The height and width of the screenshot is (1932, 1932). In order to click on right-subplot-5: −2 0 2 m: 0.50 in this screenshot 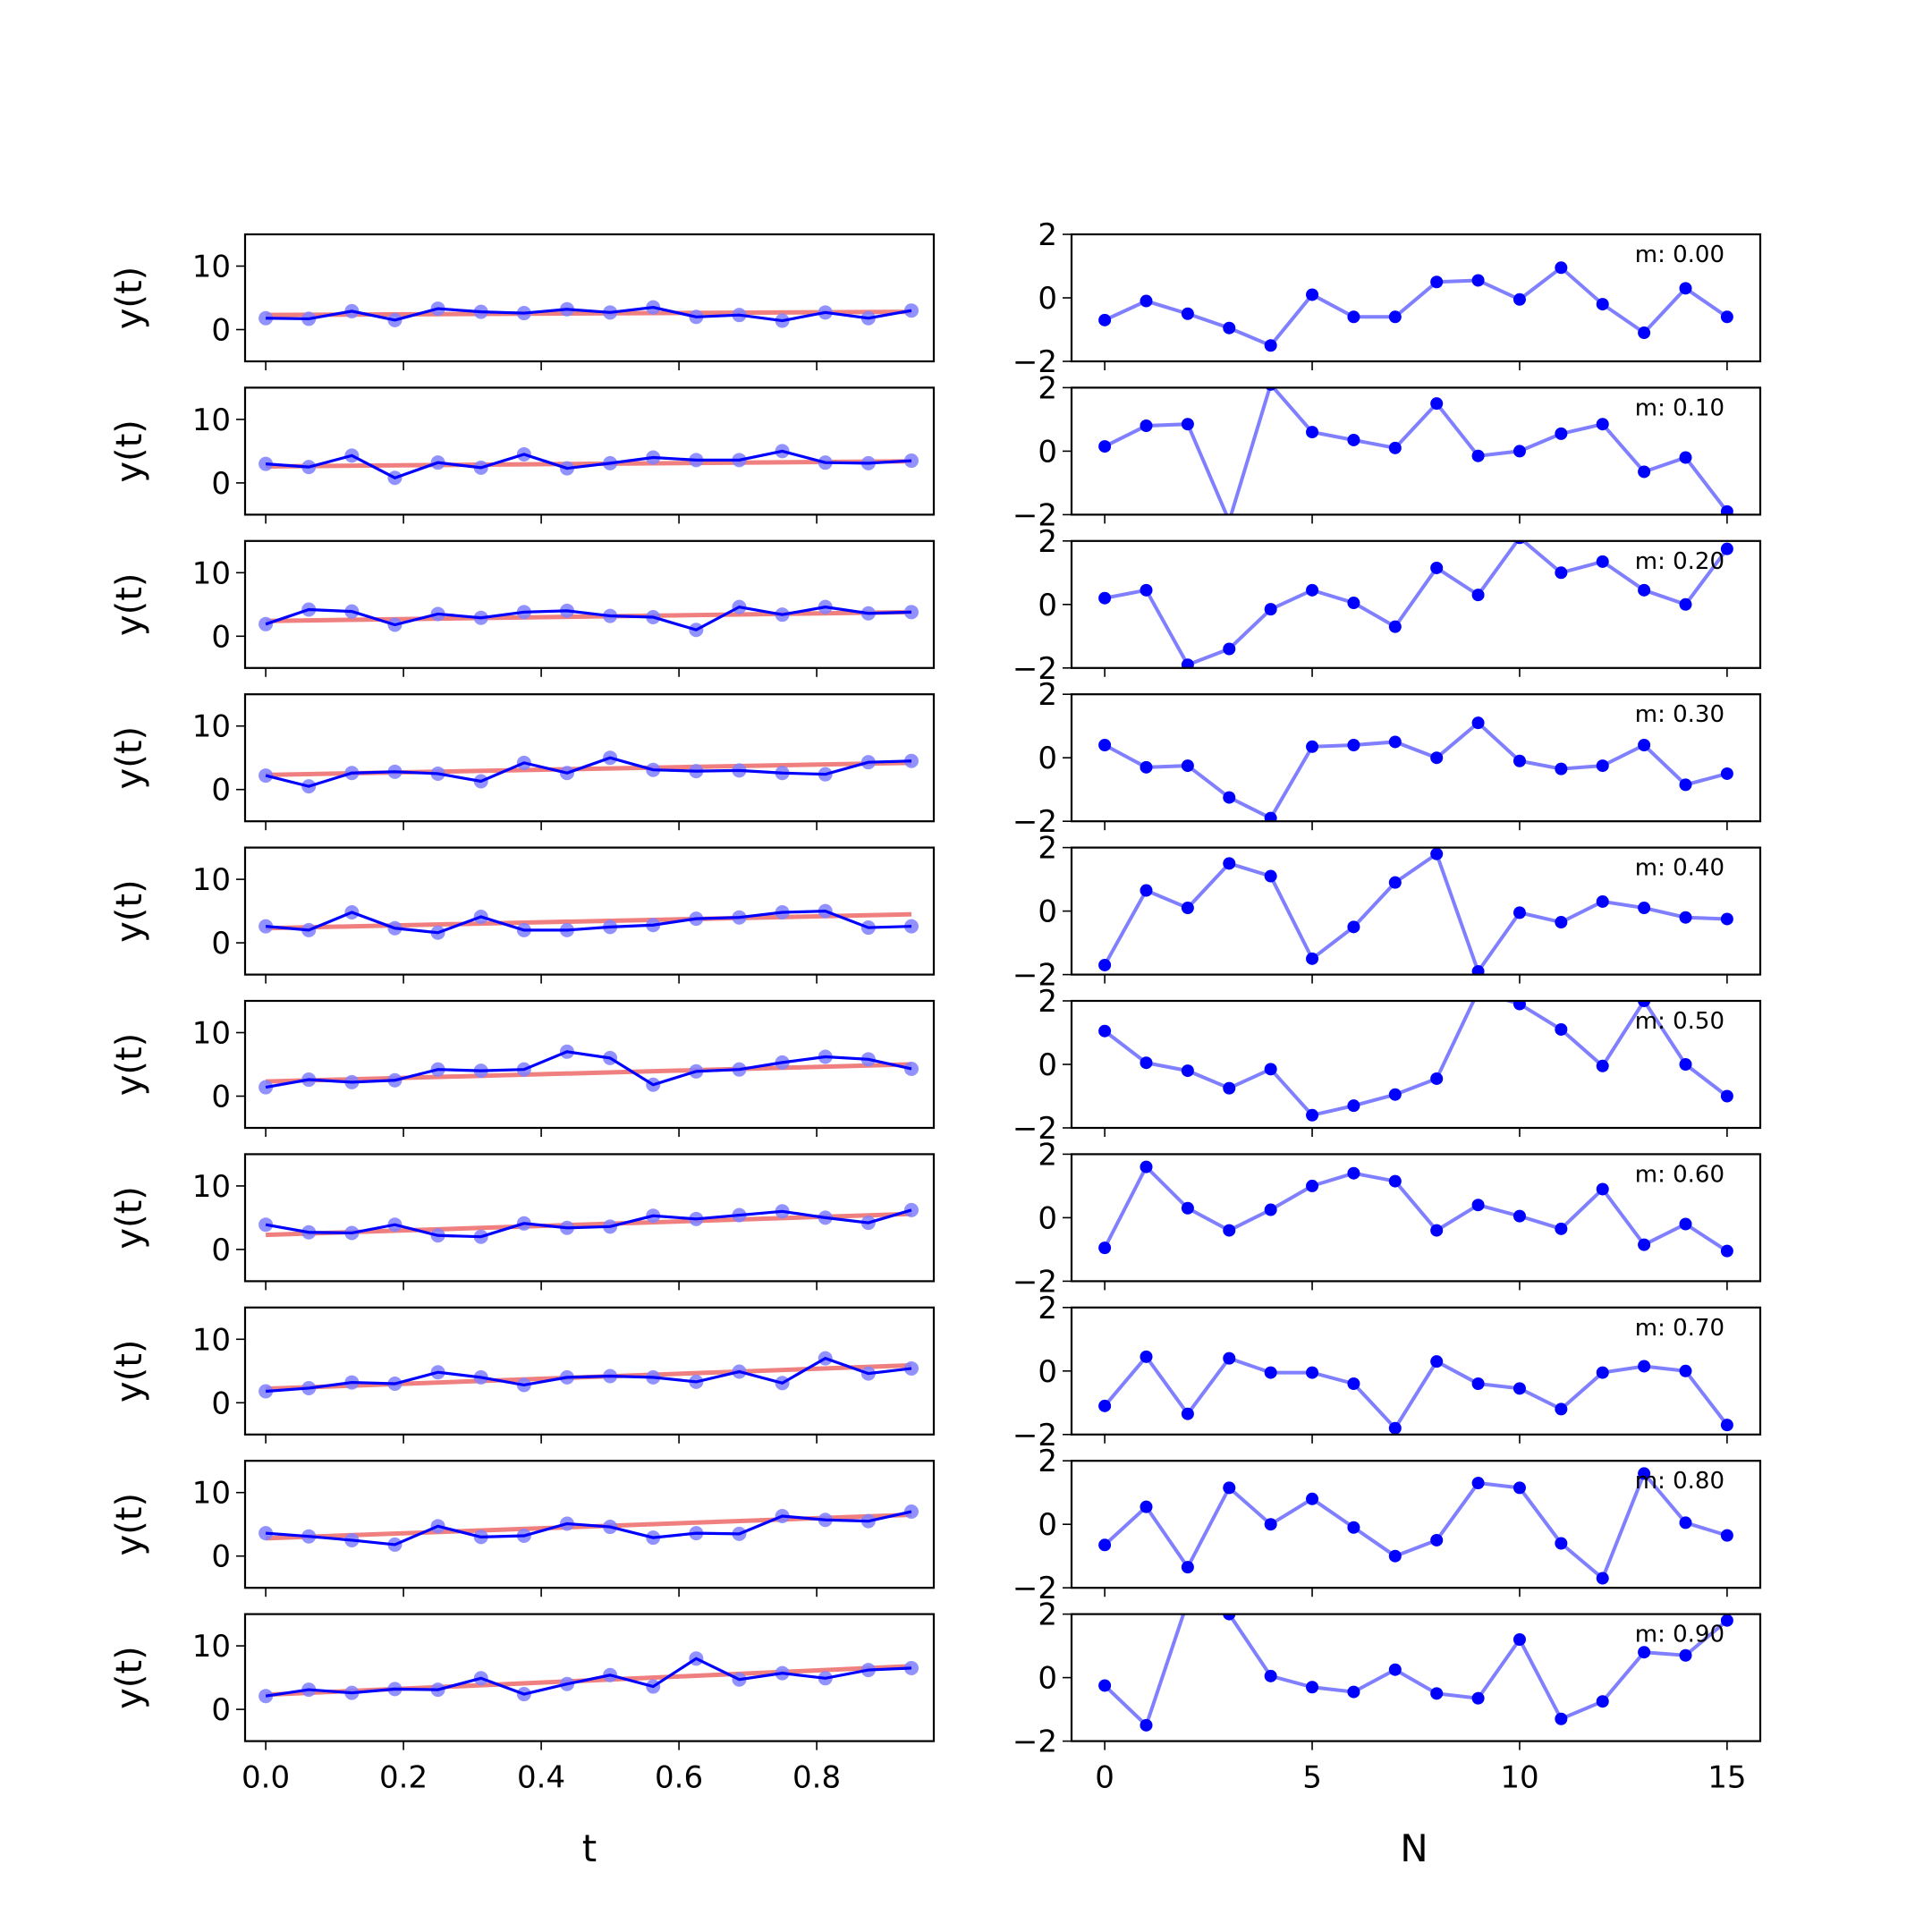, I will do `click(1387, 1065)`.